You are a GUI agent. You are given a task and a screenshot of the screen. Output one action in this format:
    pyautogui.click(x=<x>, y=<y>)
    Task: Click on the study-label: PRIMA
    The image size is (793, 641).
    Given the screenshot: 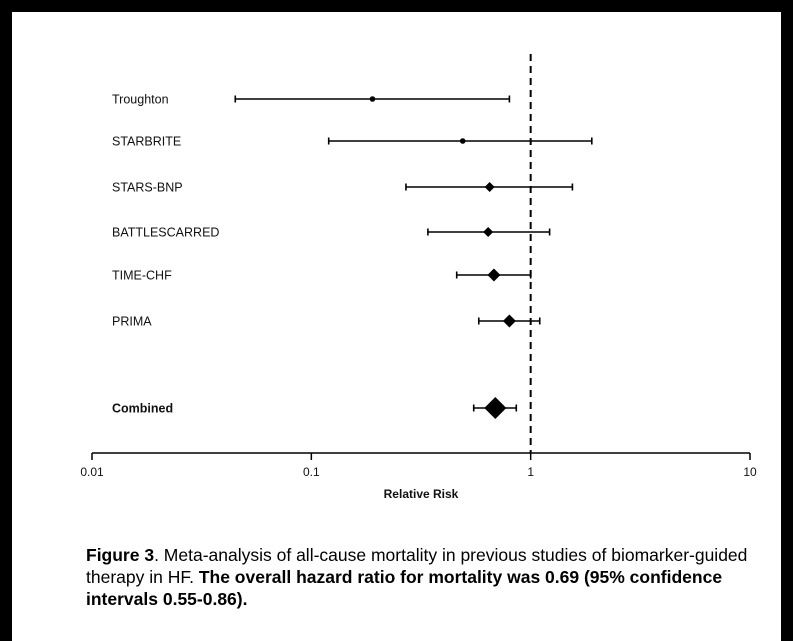 What is the action you would take?
    pyautogui.click(x=132, y=322)
    